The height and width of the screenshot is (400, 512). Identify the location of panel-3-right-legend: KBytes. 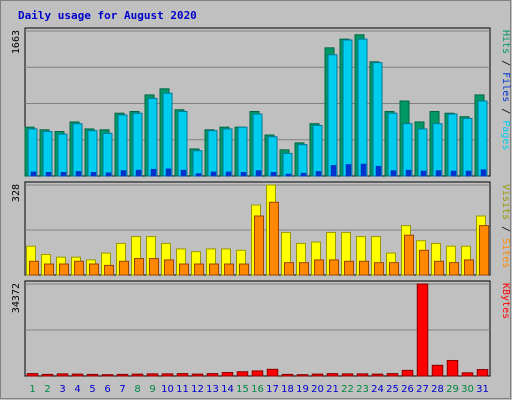
(505, 301).